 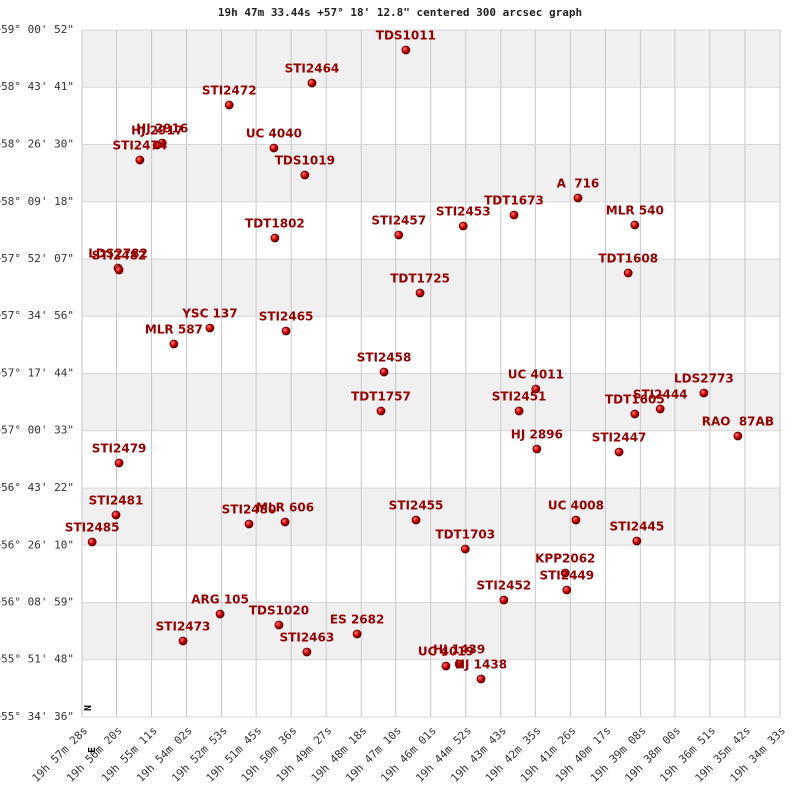 What do you see at coordinates (37, 258) in the screenshot?
I see `y-tick-label: +57° 52' 07"` at bounding box center [37, 258].